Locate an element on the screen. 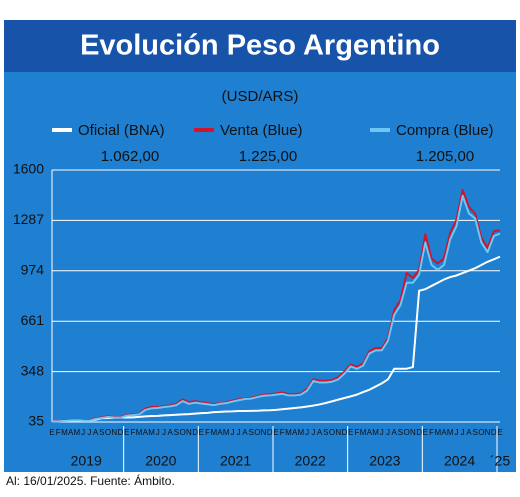  legend-value: 1.062,00 is located at coordinates (130, 156).